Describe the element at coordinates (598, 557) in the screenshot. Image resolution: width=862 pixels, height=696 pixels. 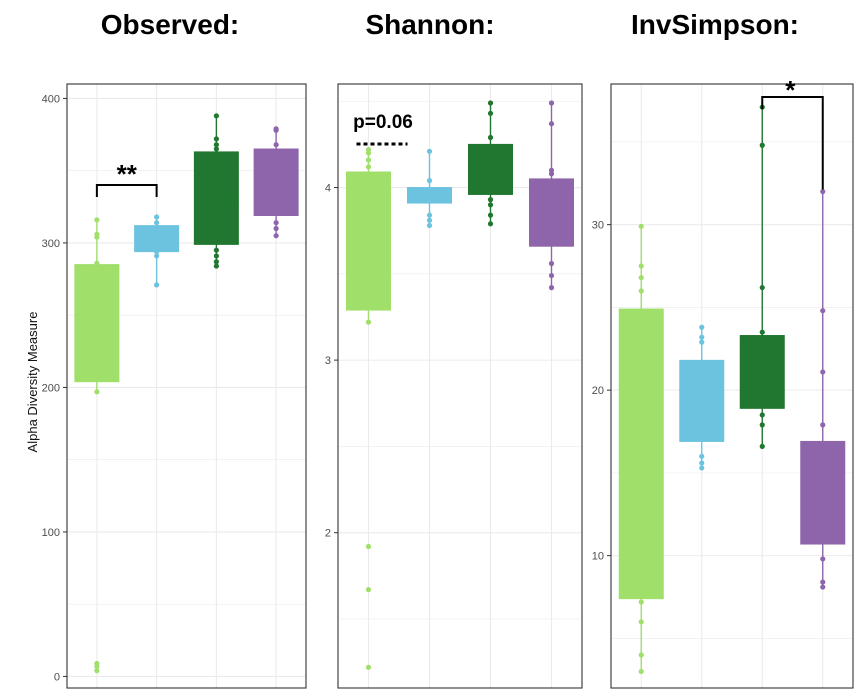
I see `y-tick-label: 10` at that location.